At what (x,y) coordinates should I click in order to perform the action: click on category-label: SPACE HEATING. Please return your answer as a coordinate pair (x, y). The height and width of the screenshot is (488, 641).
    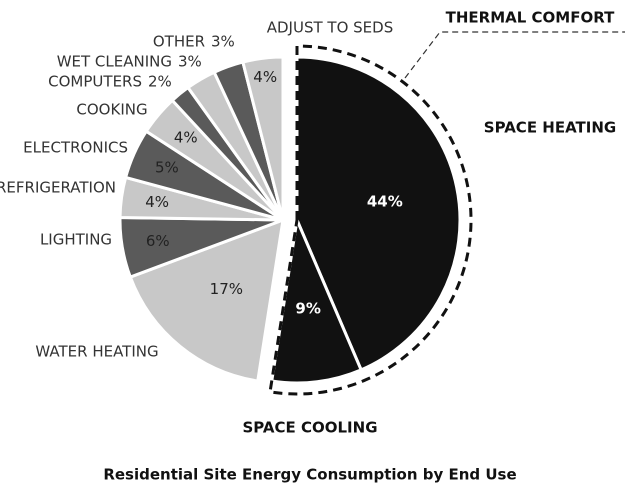
    Looking at the image, I should click on (550, 128).